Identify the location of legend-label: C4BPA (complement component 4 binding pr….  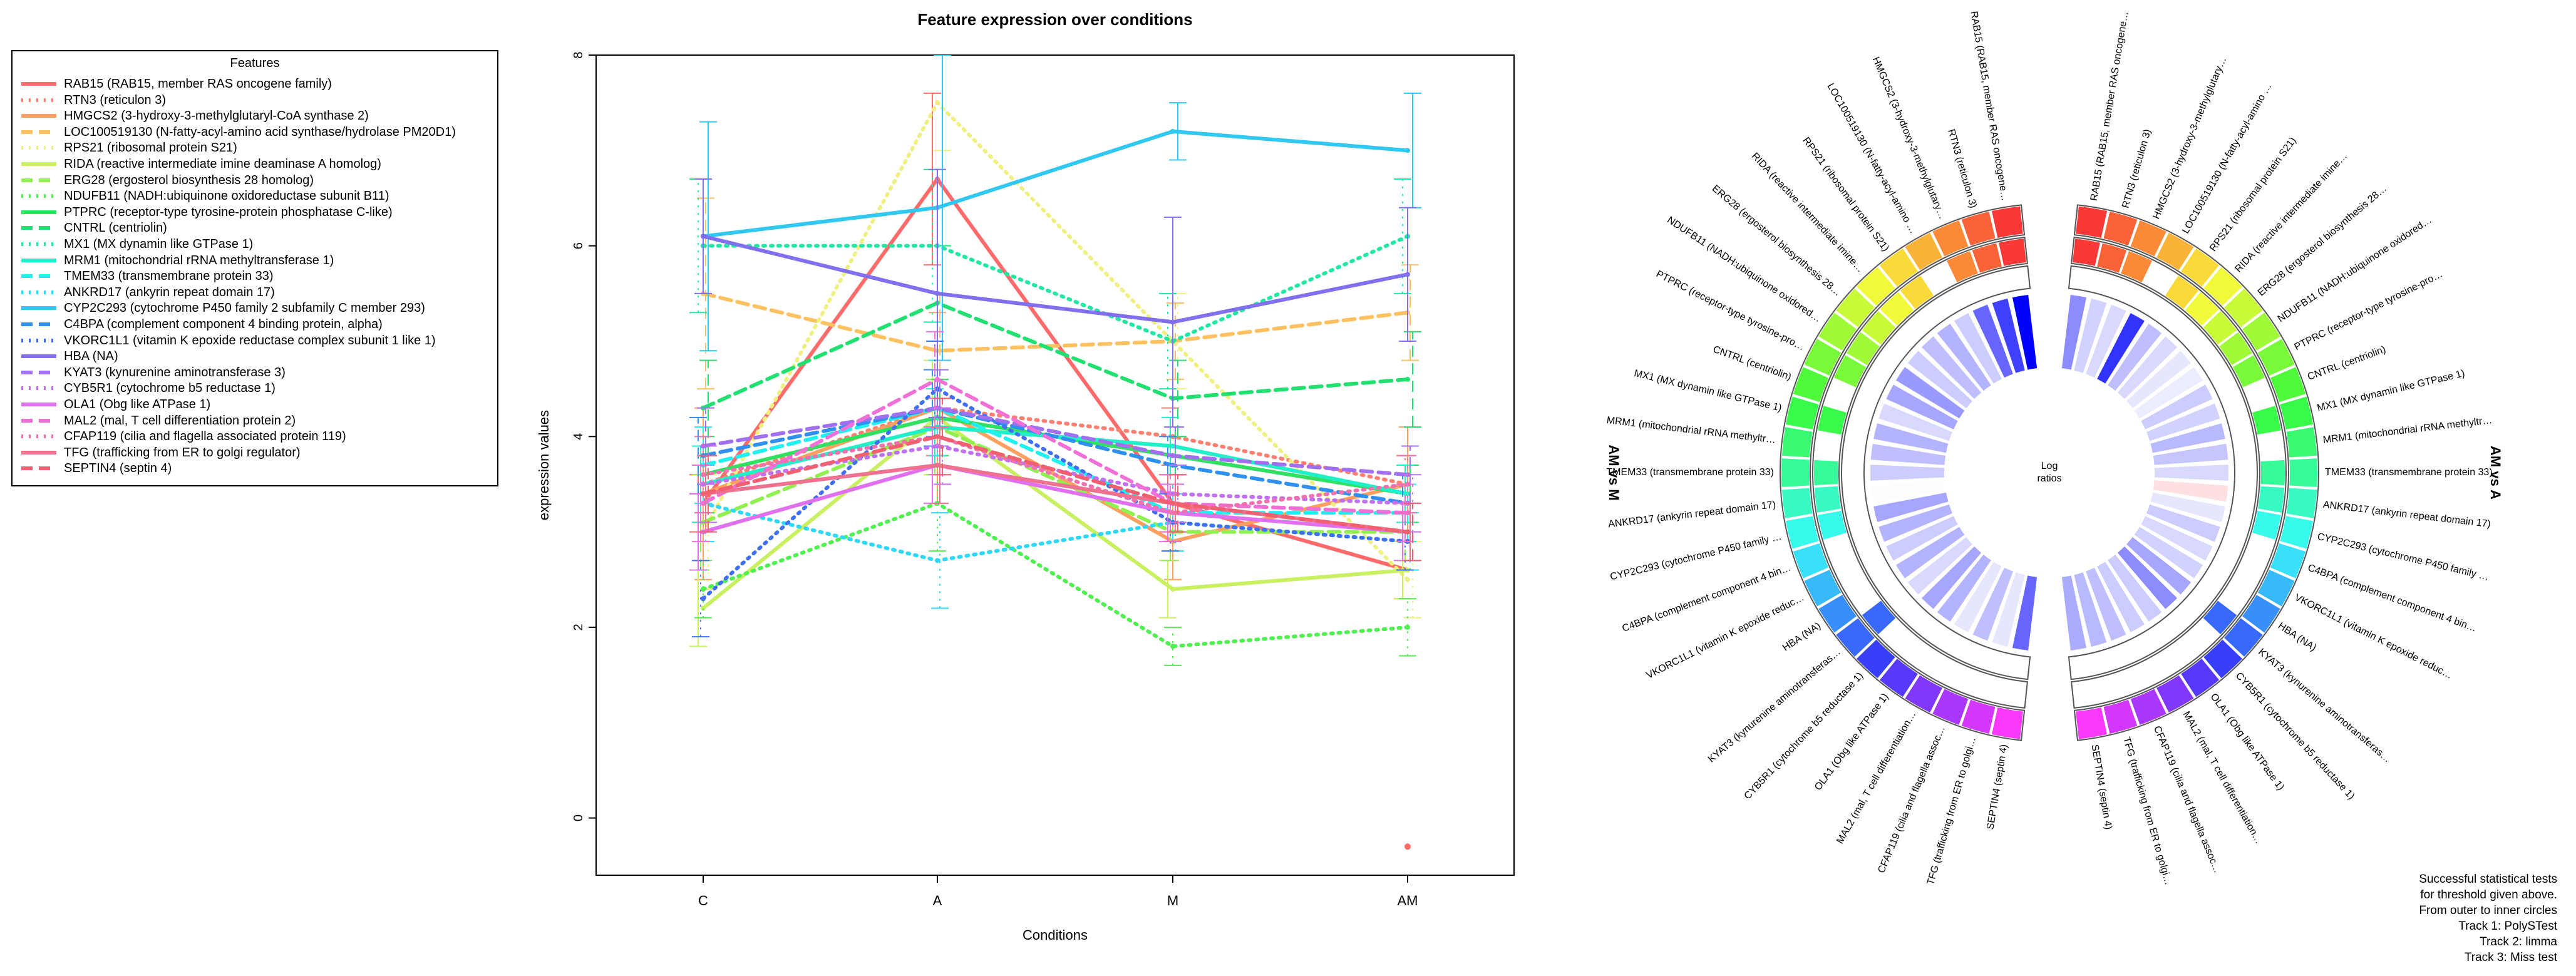
(223, 324).